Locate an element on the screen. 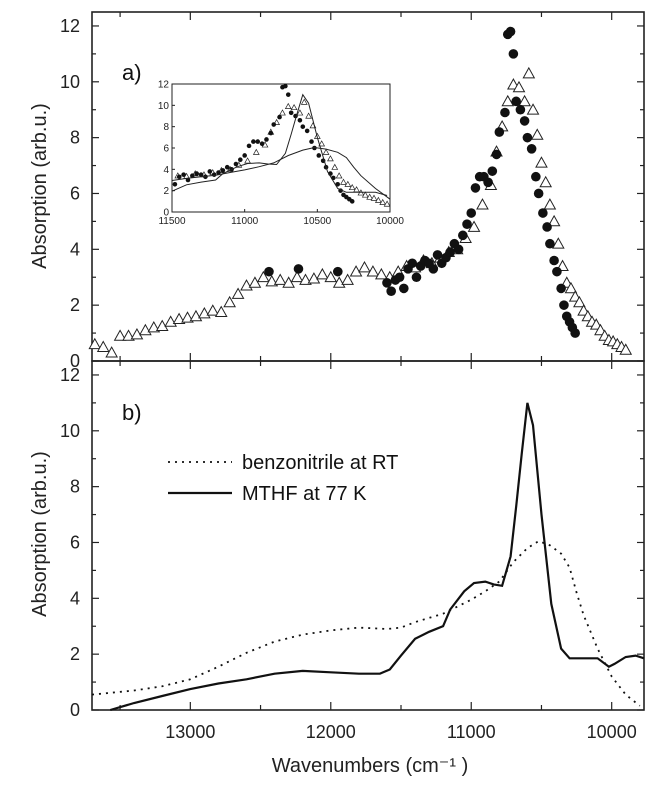  inset-ytick-label: 4 is located at coordinates (166, 170).